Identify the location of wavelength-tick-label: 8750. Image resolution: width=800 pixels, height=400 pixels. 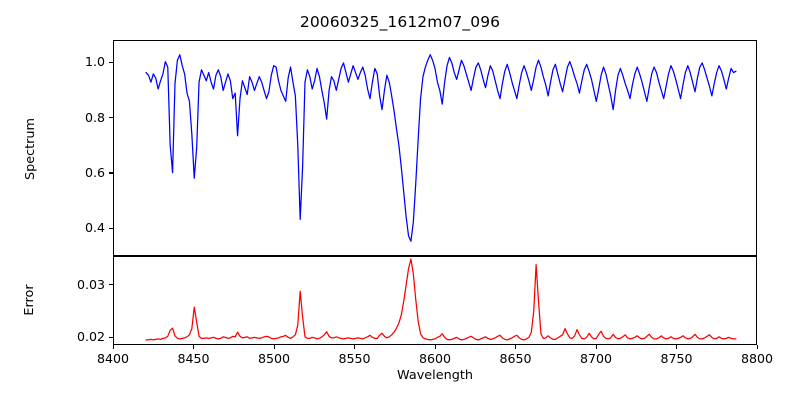
(676, 358).